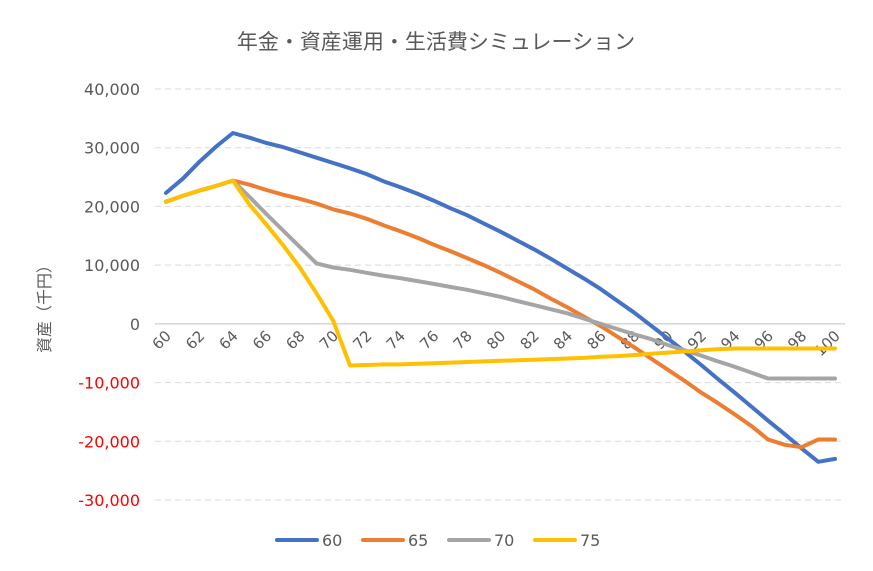  Describe the element at coordinates (109, 441) in the screenshot. I see `y-tick-label: -20,000` at that location.